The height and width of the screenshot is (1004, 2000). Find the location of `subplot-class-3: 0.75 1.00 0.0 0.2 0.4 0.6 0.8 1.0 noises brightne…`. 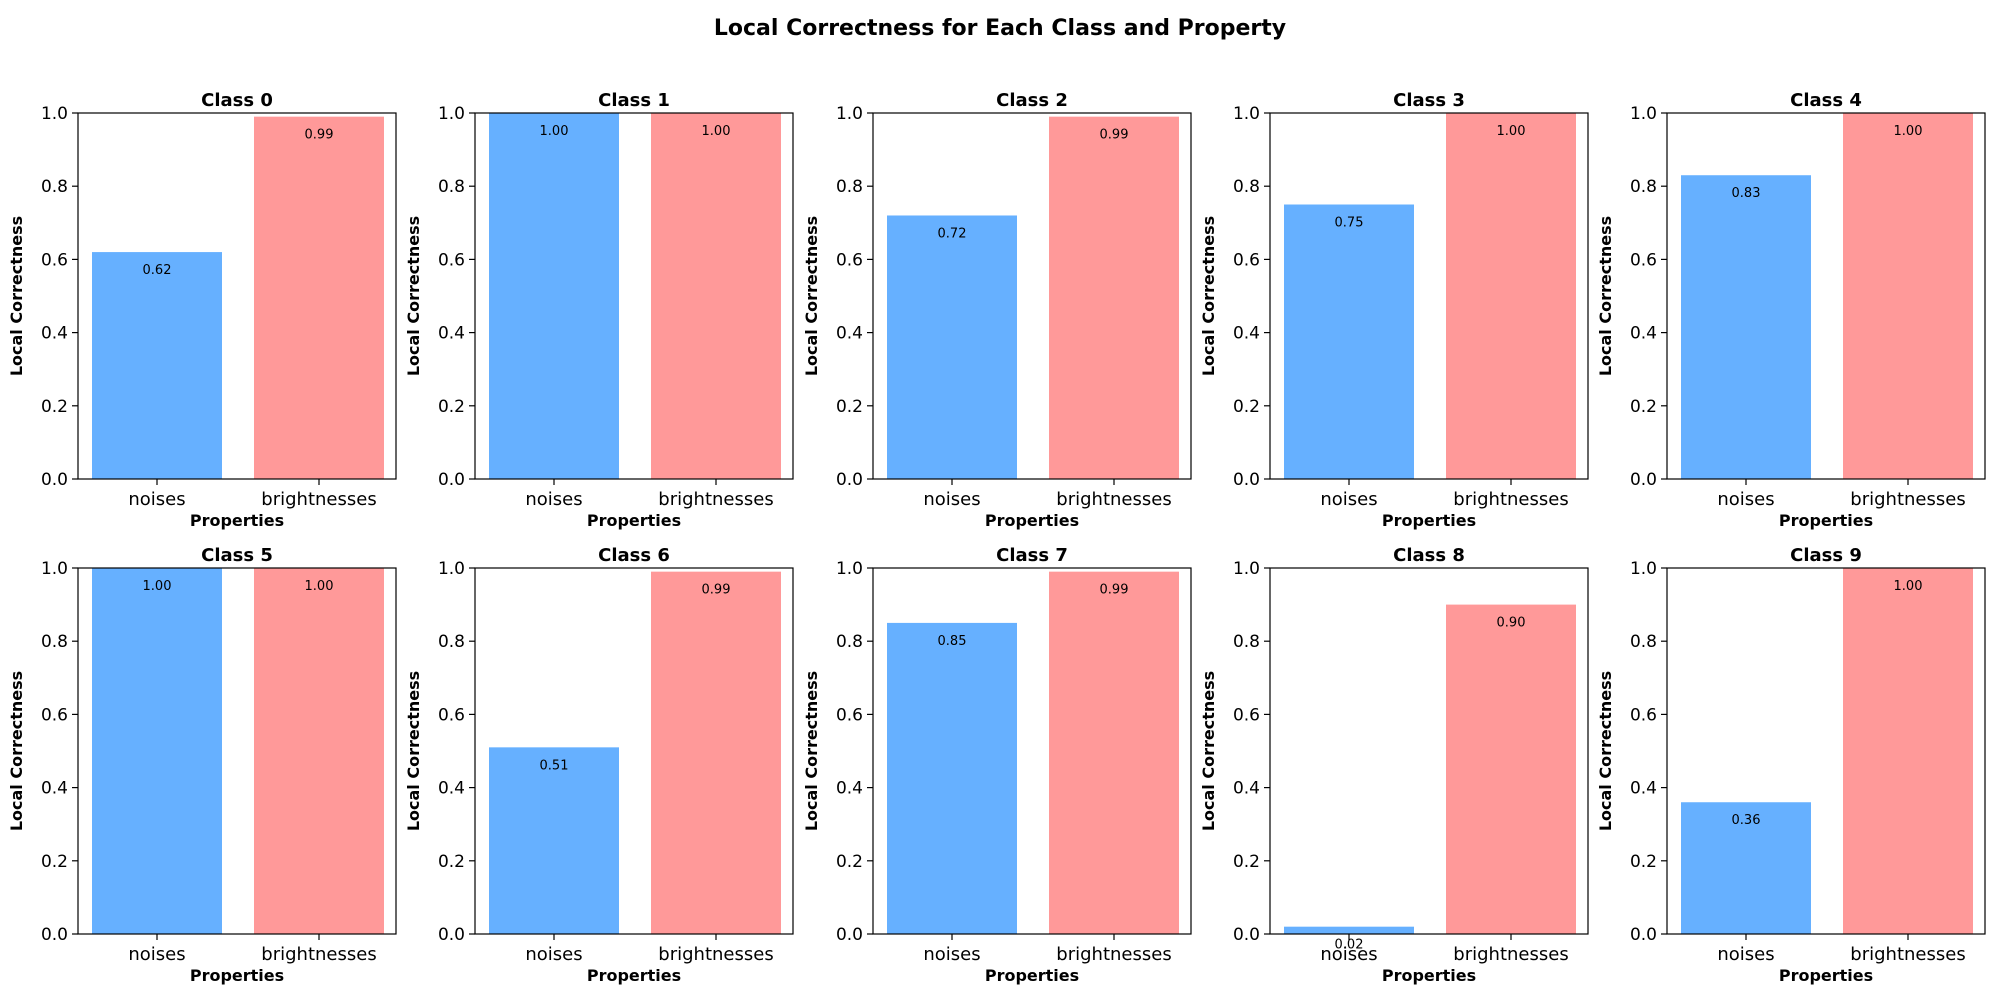

subplot-class-3: 0.75 1.00 0.0 0.2 0.4 0.6 0.8 1.0 noises brightne… is located at coordinates (1394, 310).